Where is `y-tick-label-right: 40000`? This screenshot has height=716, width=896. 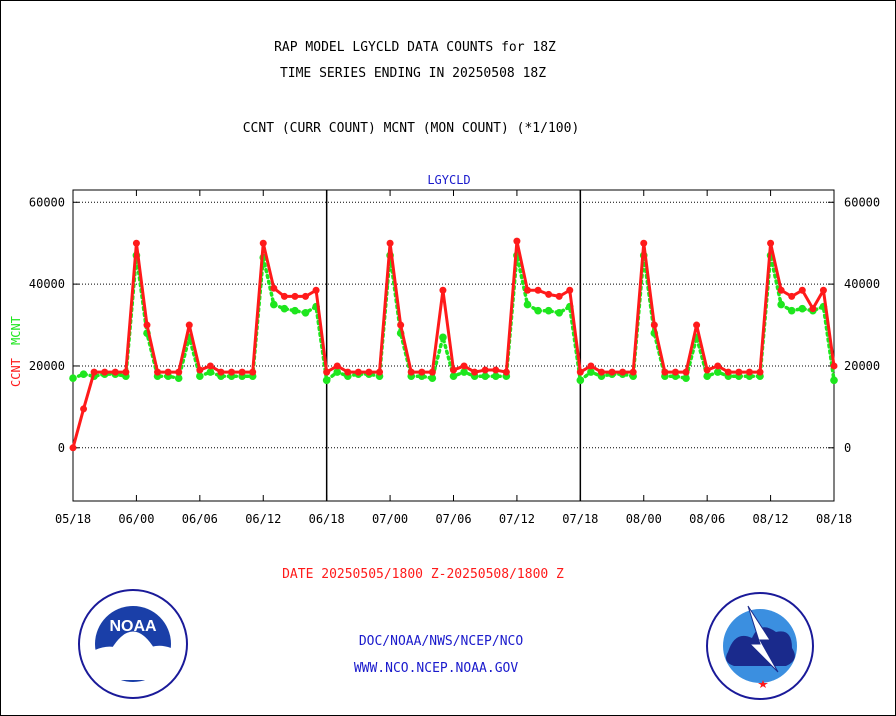 y-tick-label-right: 40000 is located at coordinates (862, 284).